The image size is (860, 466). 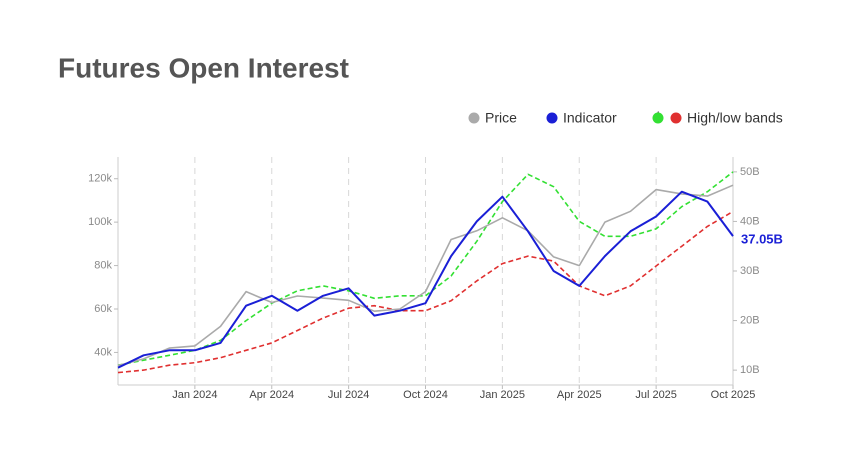 What do you see at coordinates (103, 265) in the screenshot?
I see `y-tick-label: 80k` at bounding box center [103, 265].